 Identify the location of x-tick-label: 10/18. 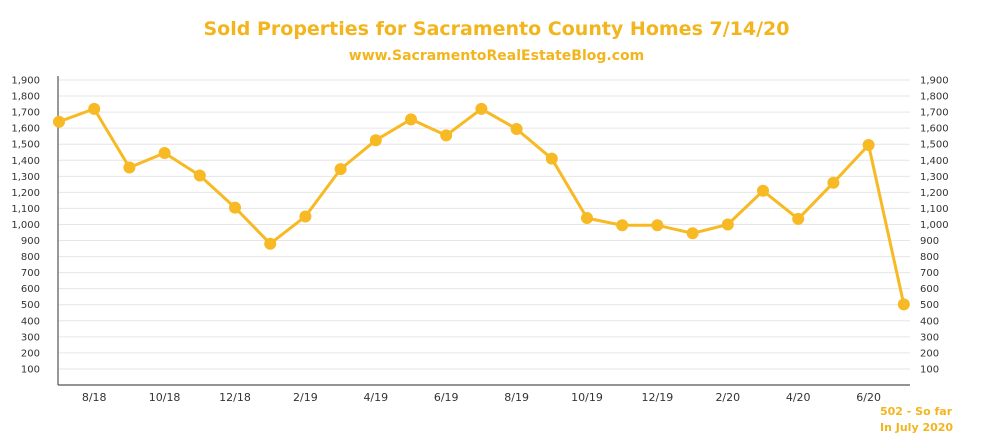
(165, 397).